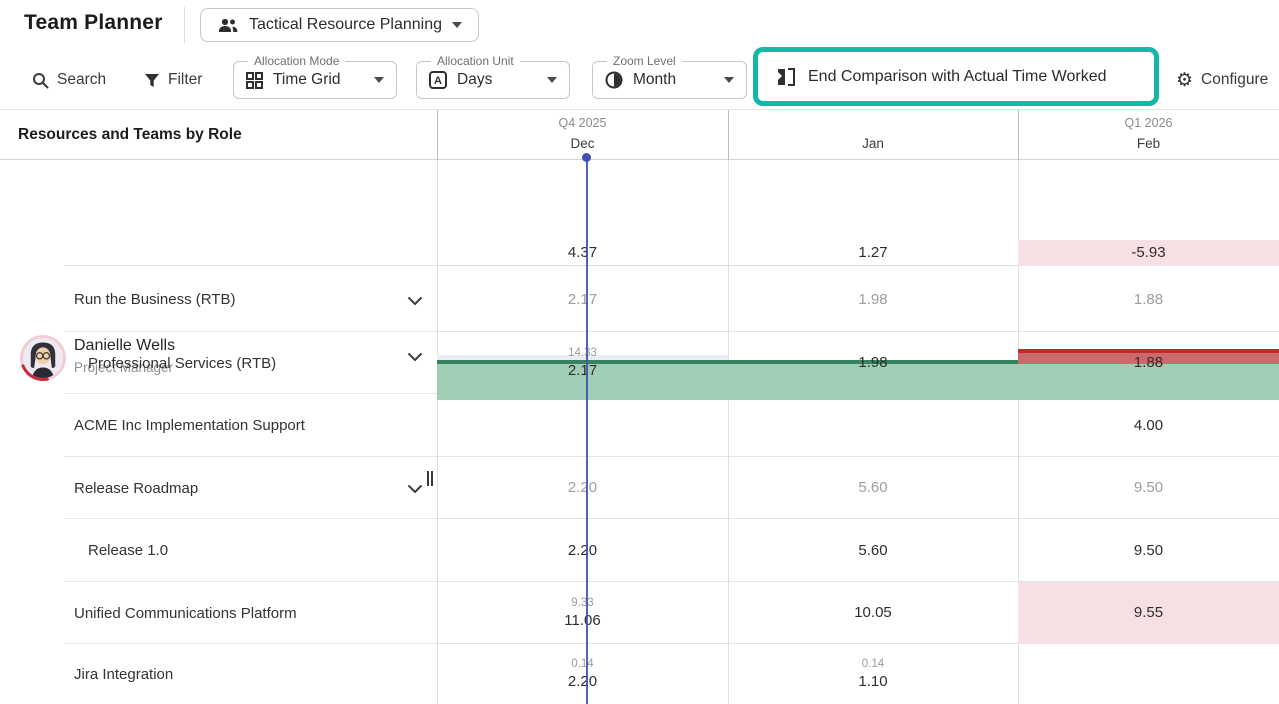 This screenshot has width=1279, height=704. Describe the element at coordinates (130, 134) in the screenshot. I see `grid-heading: Resources and Teams by Role` at that location.